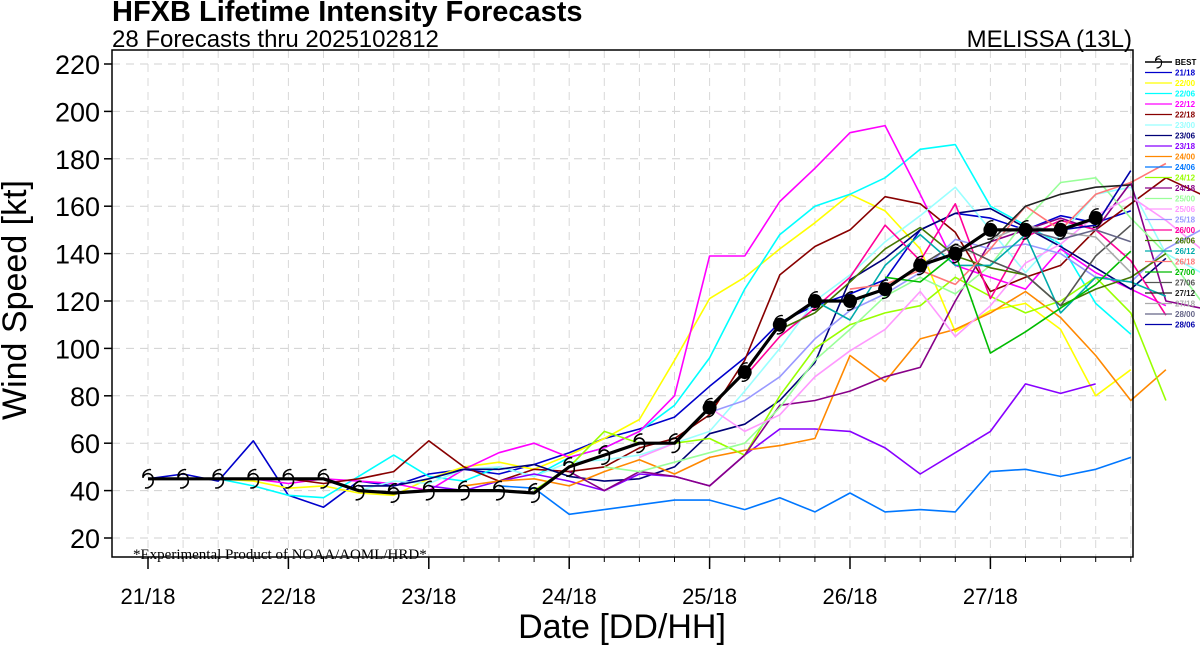 The image size is (1200, 645). Describe the element at coordinates (1185, 104) in the screenshot. I see `legend-label: 22/12` at that location.